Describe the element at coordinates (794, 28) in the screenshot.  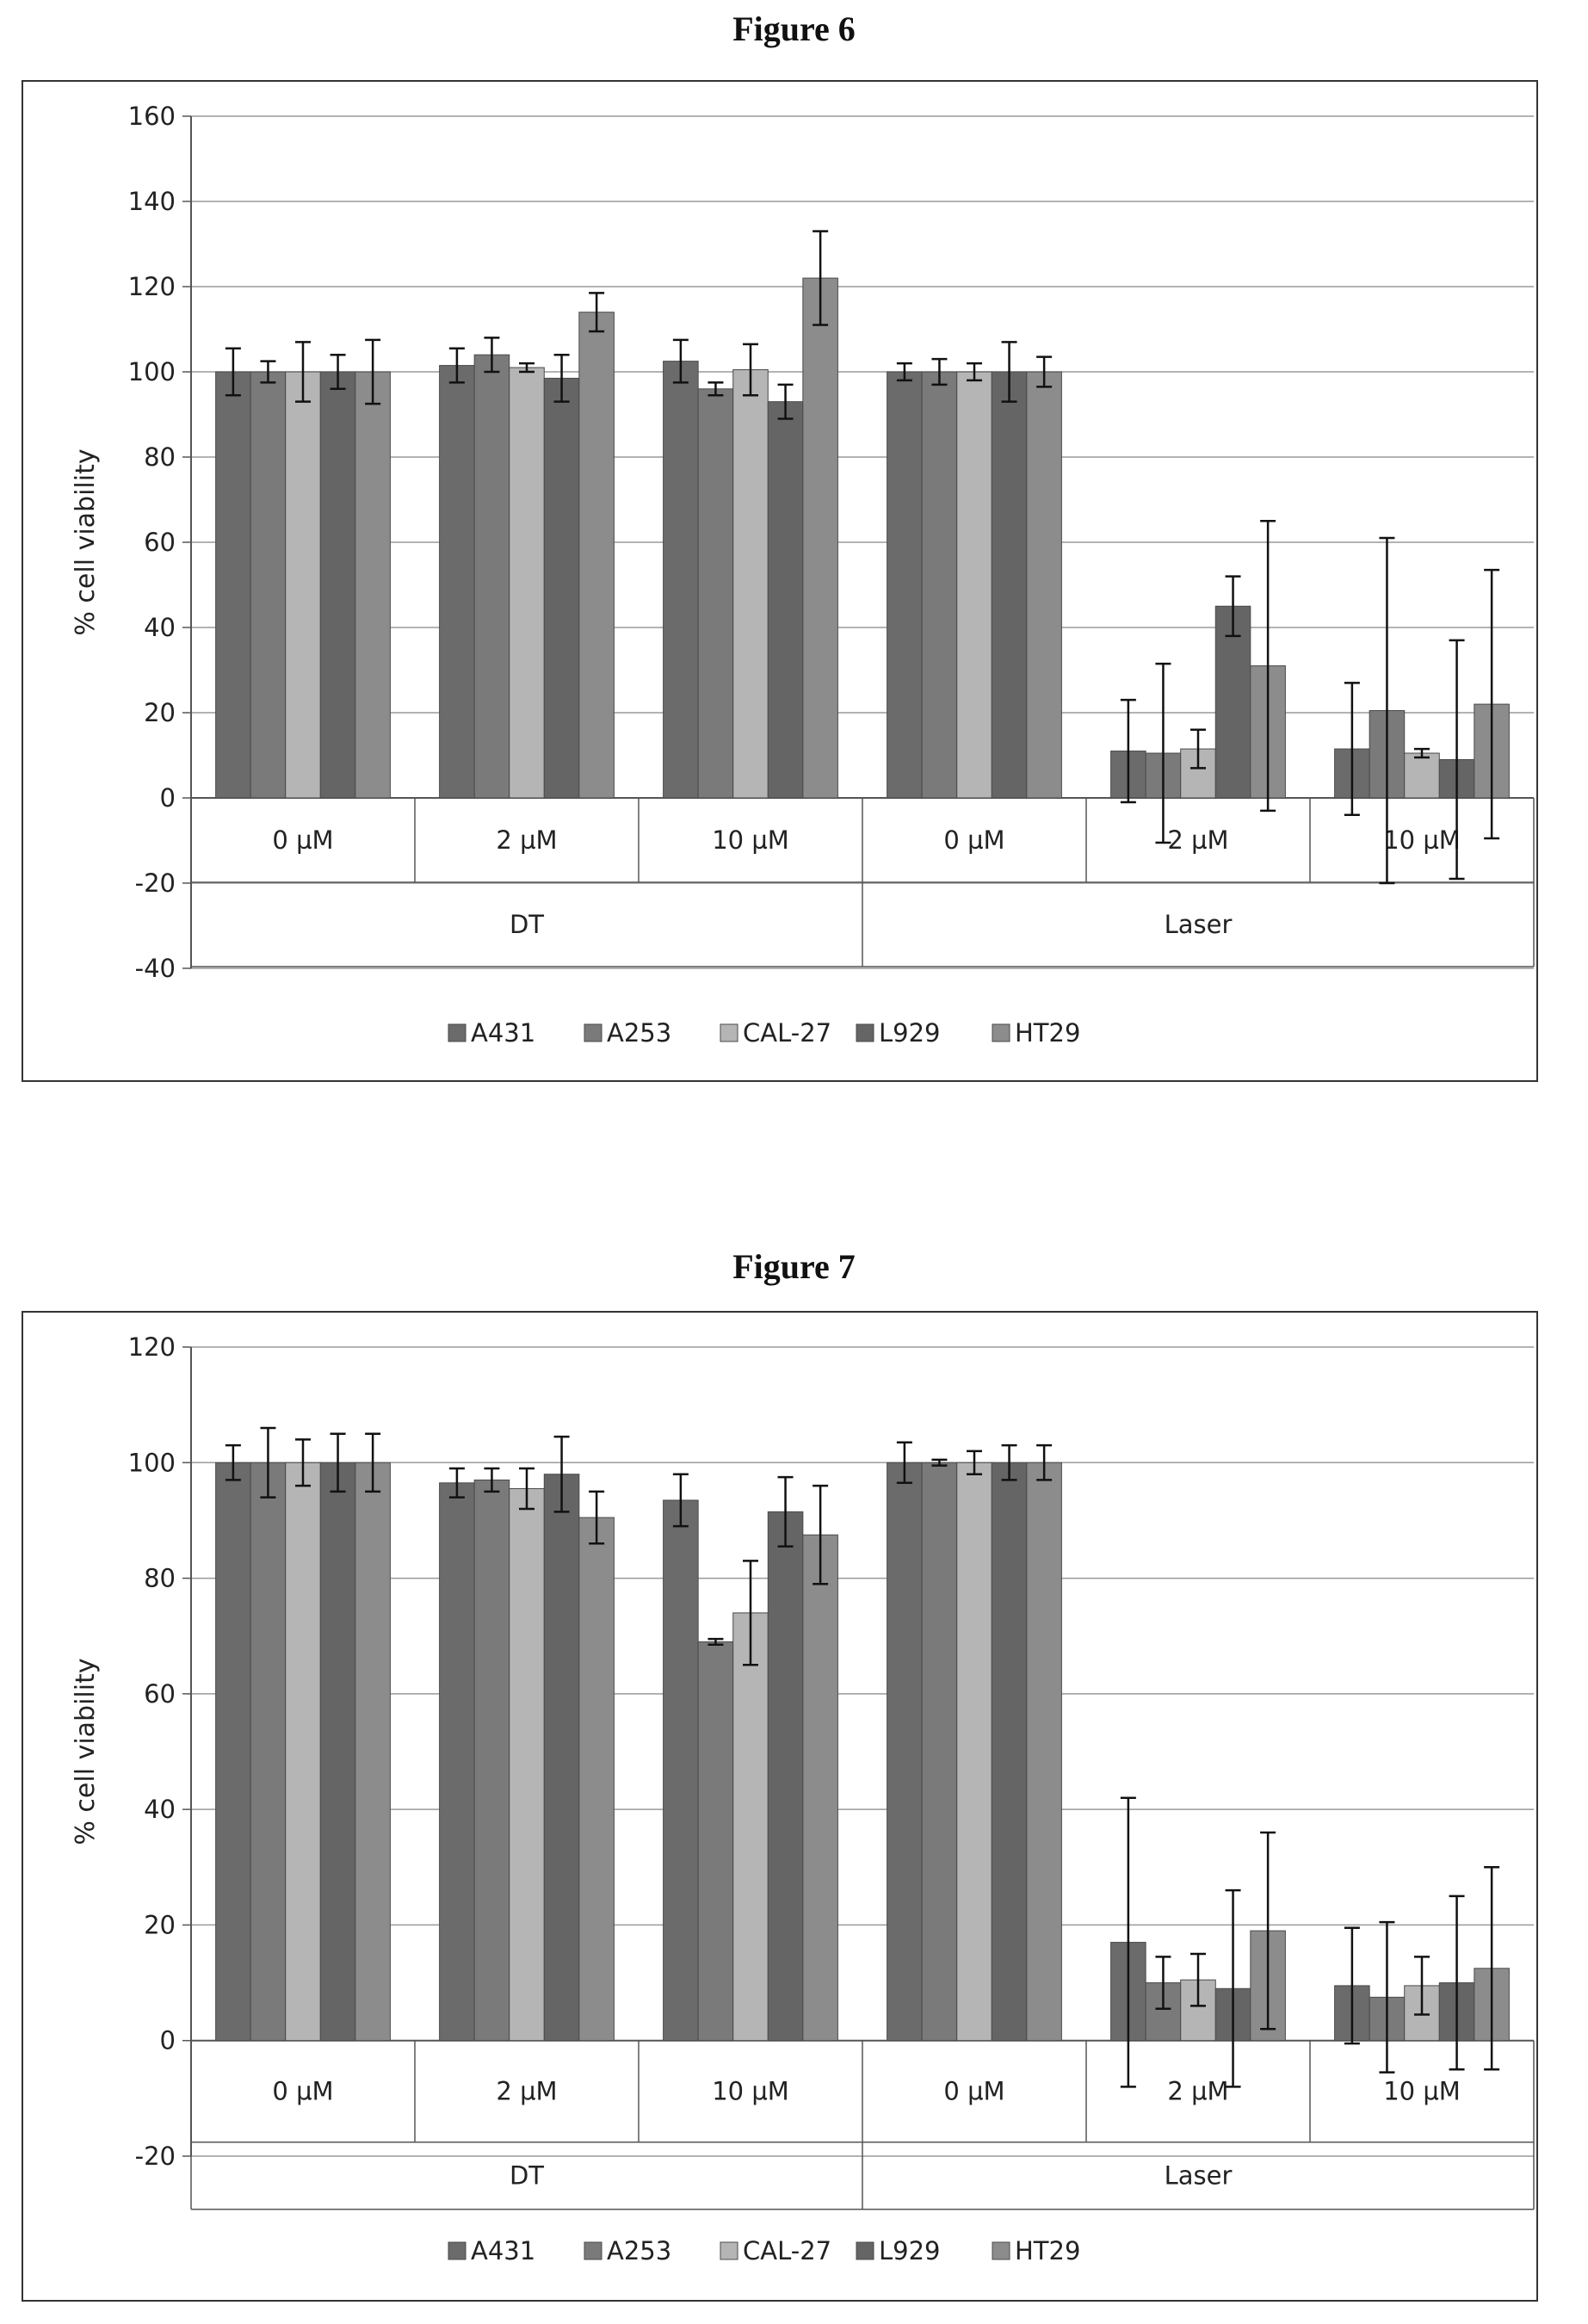
I see `figure-6-title: Figure 6` at that location.